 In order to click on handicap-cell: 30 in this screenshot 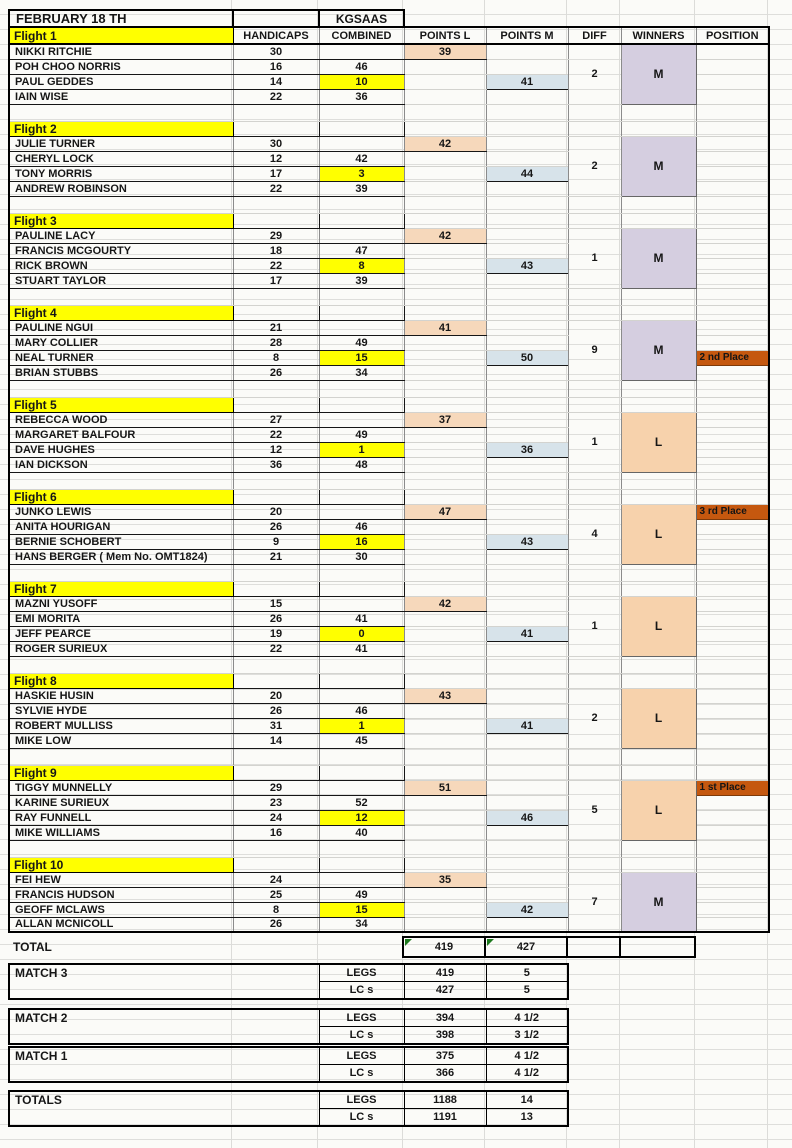, I will do `click(276, 52)`.